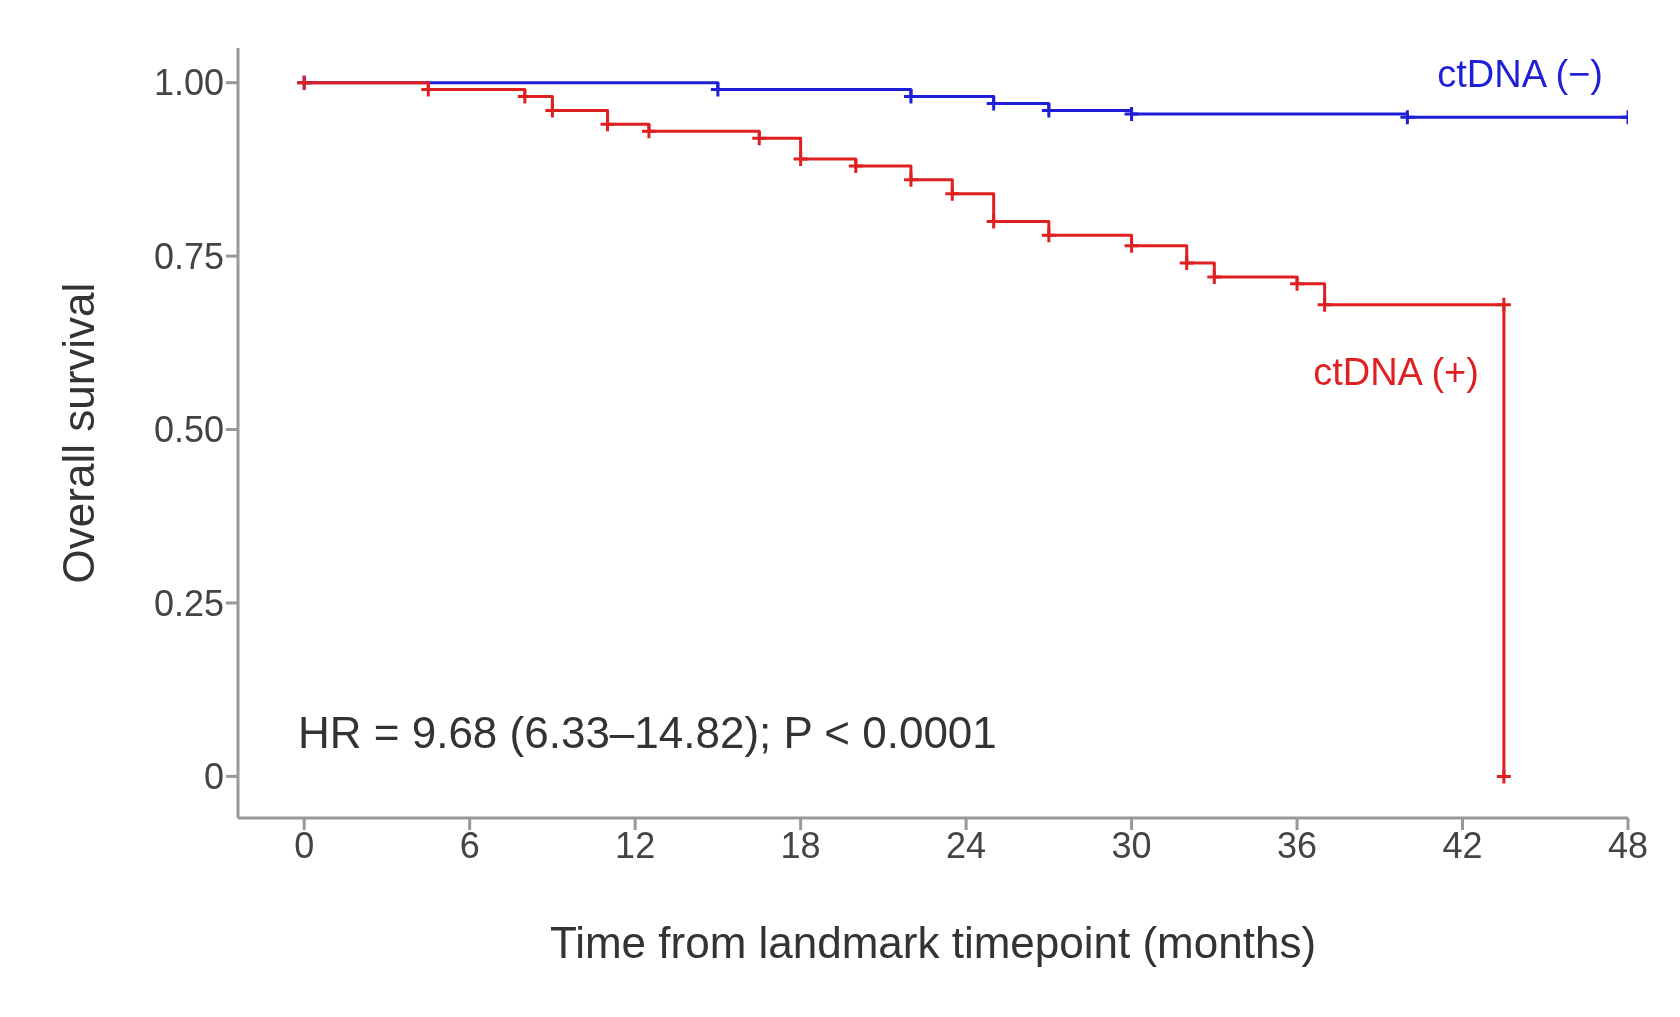 The image size is (1680, 1017). Describe the element at coordinates (188, 603) in the screenshot. I see `y-tick-label: 0.25` at that location.